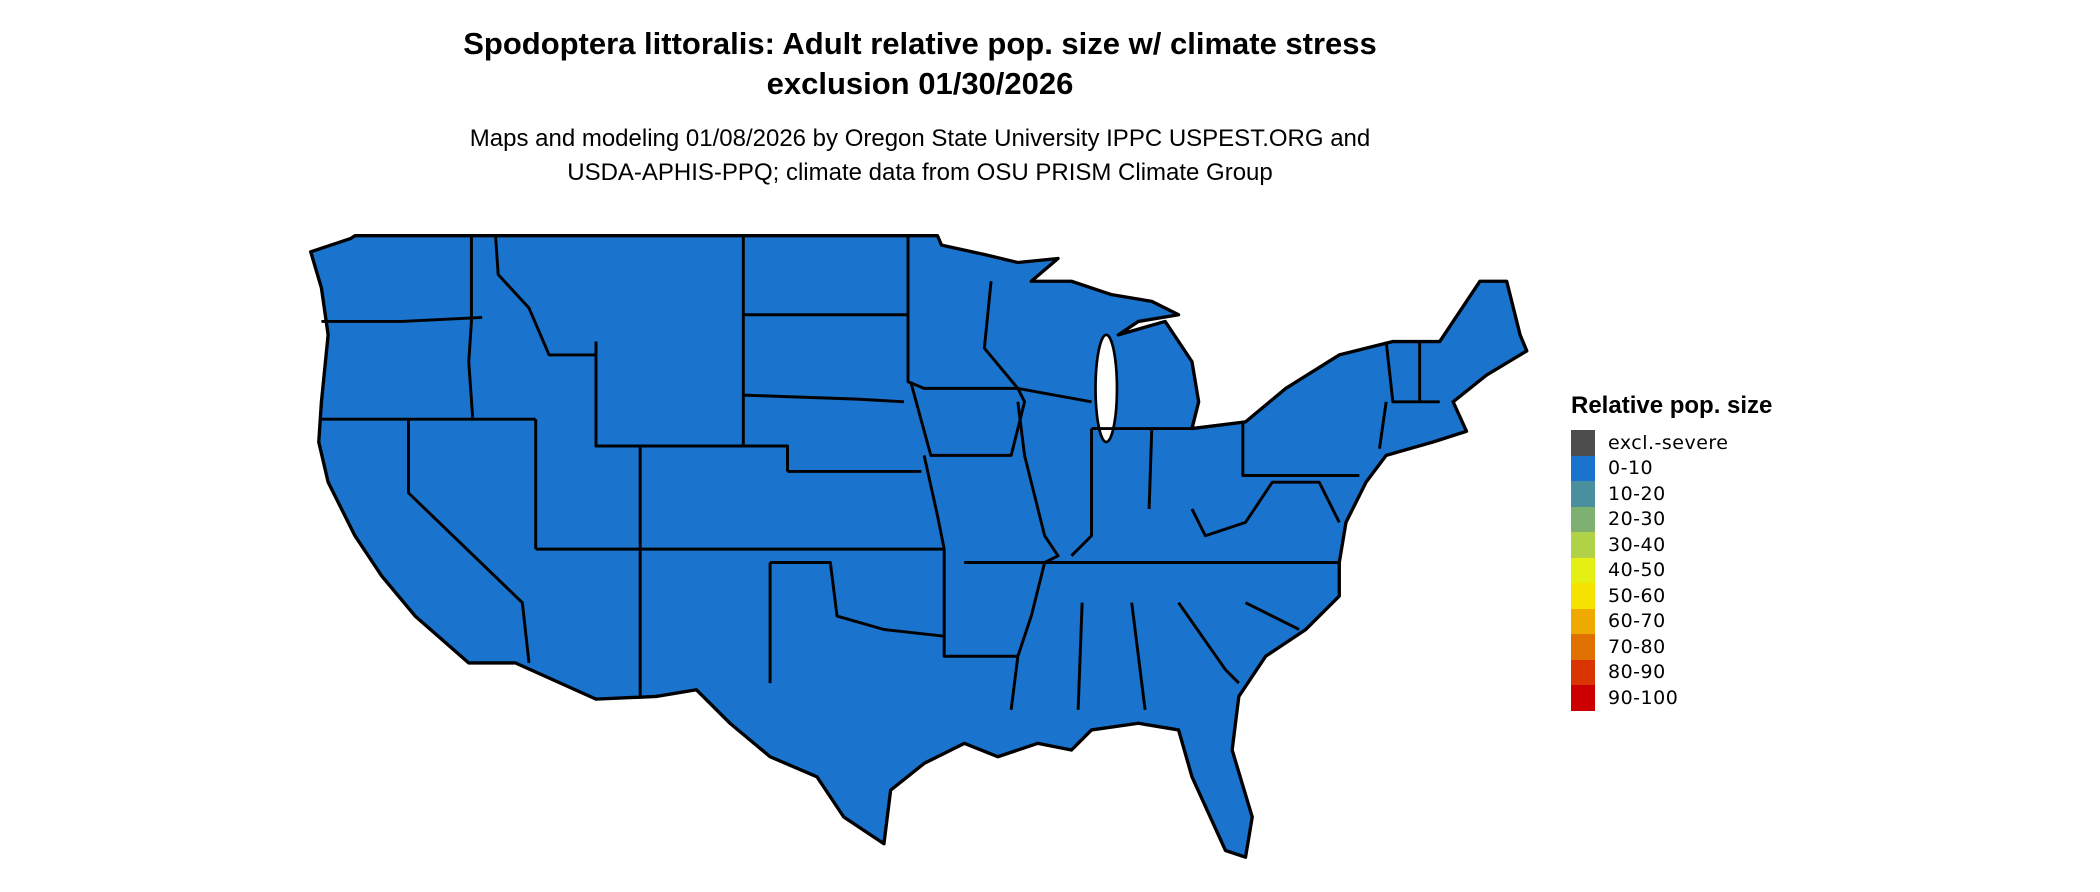 Image resolution: width=2100 pixels, height=892 pixels. What do you see at coordinates (1671, 647) in the screenshot?
I see `legend-item: 70-80` at bounding box center [1671, 647].